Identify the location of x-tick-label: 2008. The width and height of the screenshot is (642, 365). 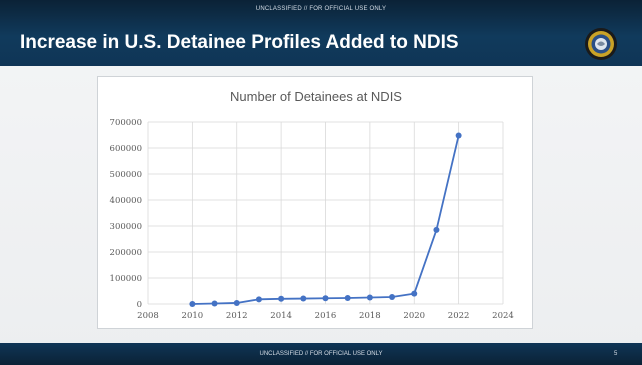
(148, 316).